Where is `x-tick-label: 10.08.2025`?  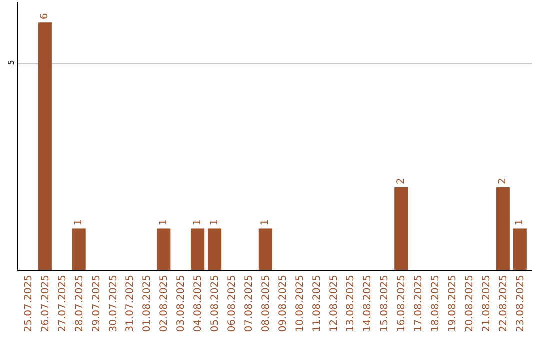
x-tick-label: 10.08.2025 is located at coordinates (300, 303).